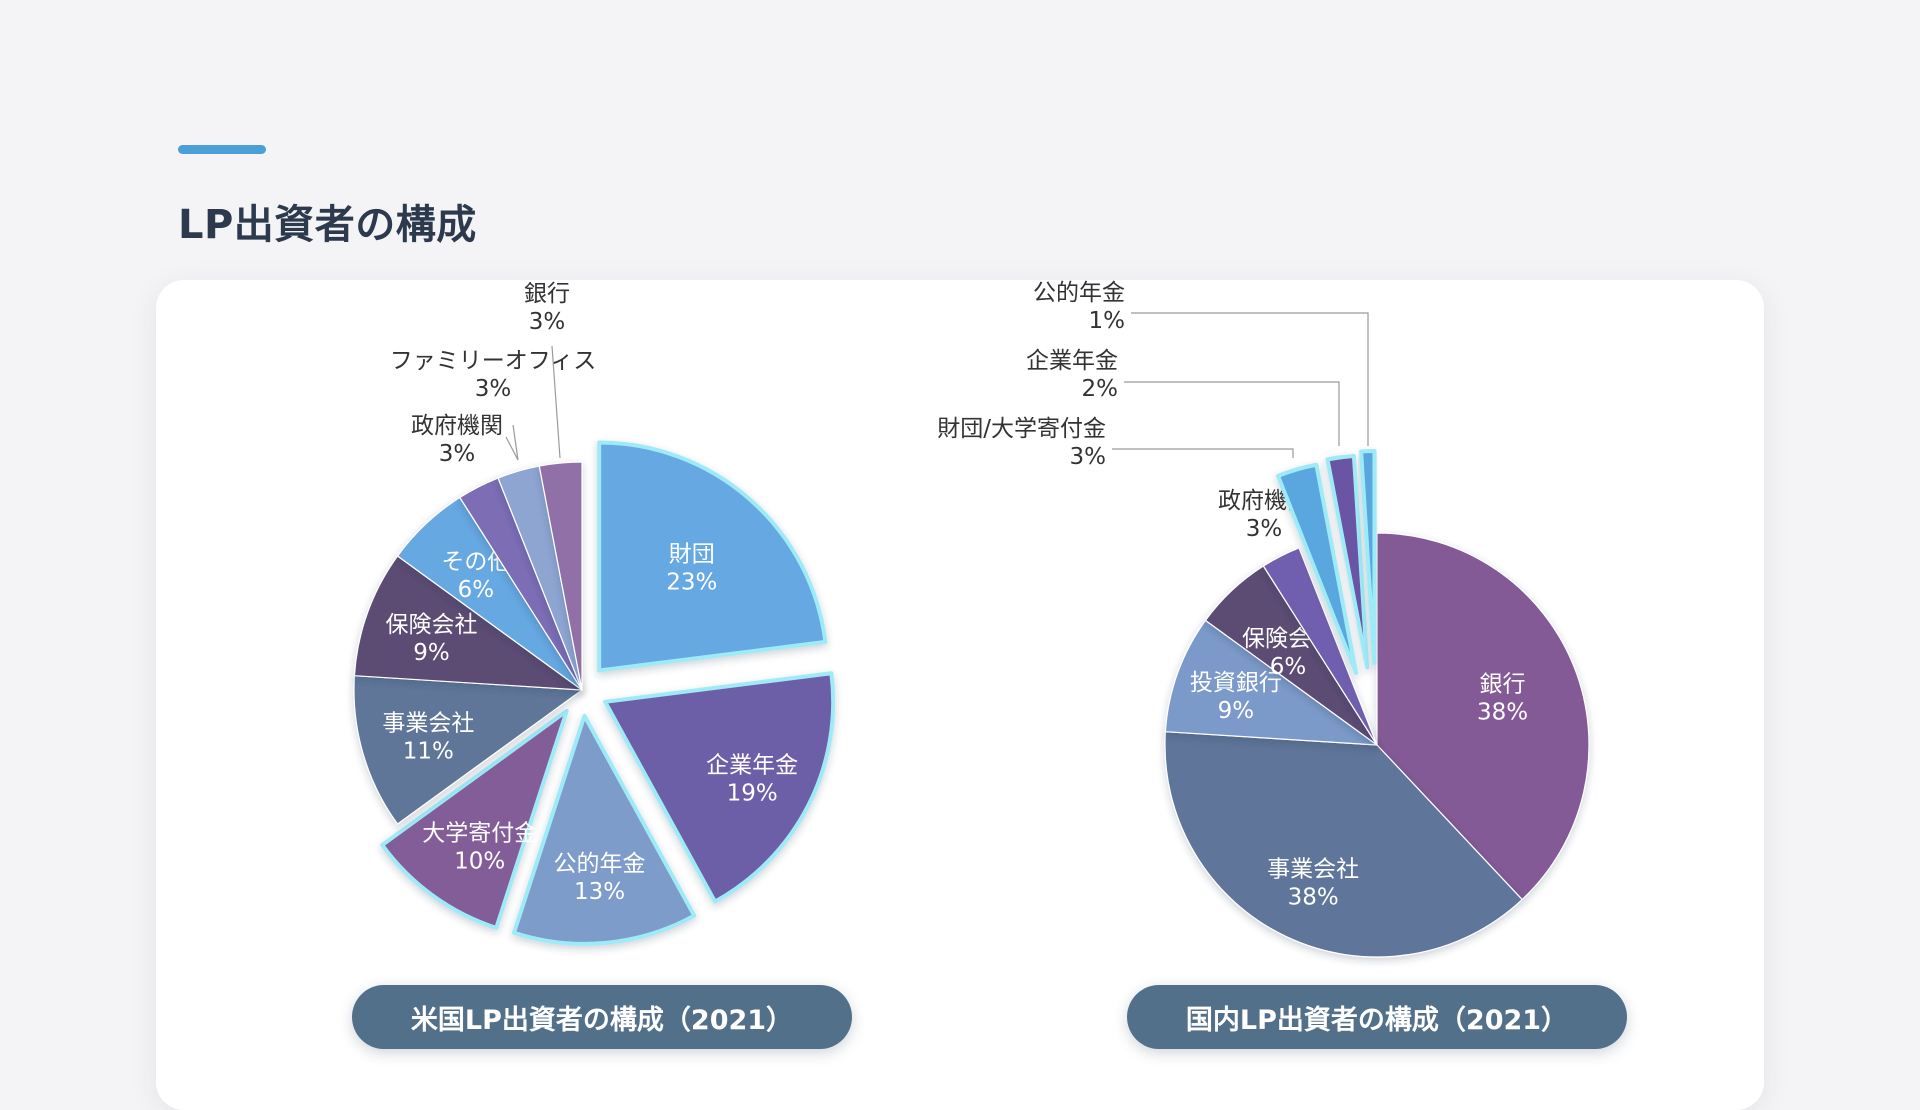 Image resolution: width=1920 pixels, height=1110 pixels. I want to click on us-value-label-1: 19%, so click(752, 794).